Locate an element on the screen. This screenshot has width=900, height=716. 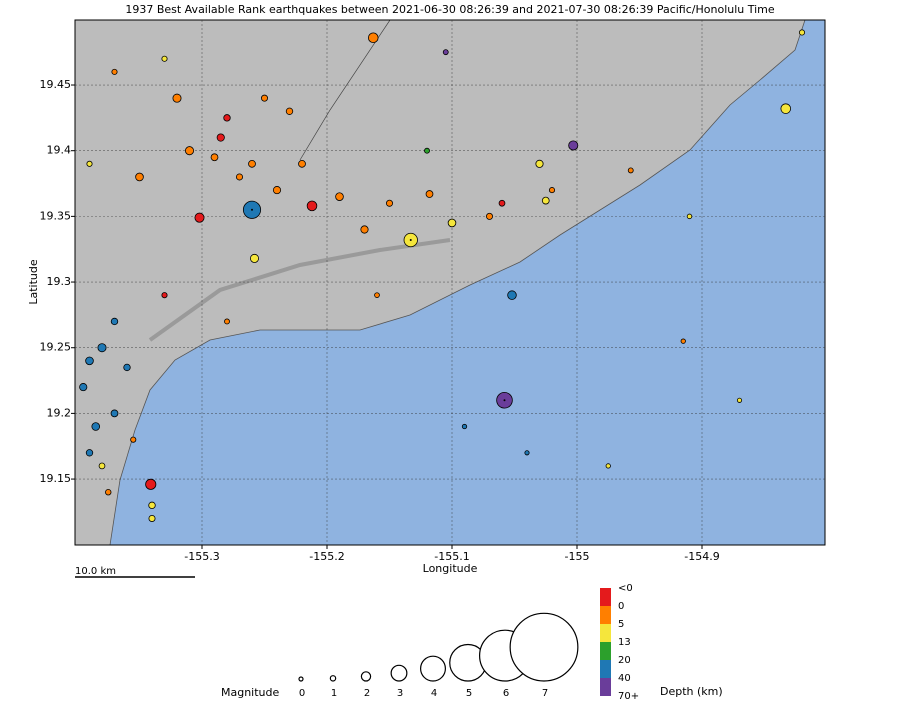
depth-legend-label: 20 is located at coordinates (624, 660).